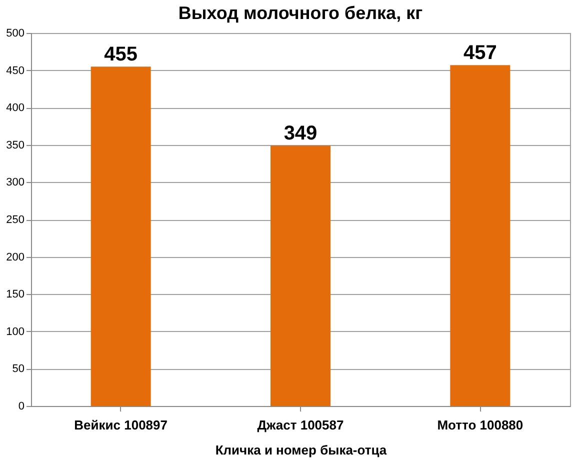  I want to click on x-tick-label: Вейкис 100897, so click(121, 425).